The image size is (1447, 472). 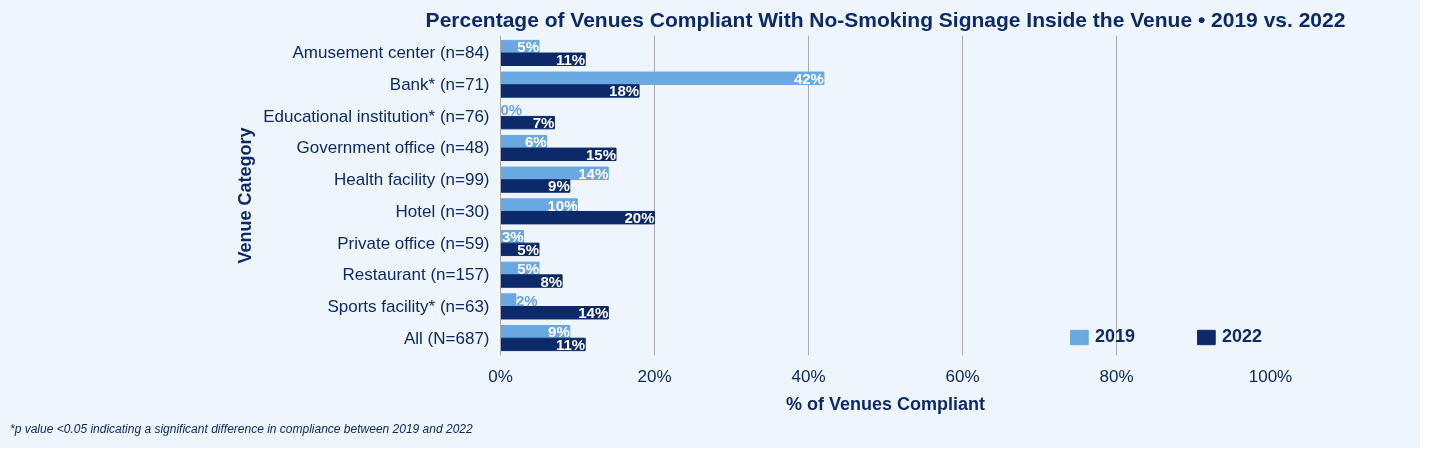 I want to click on y-tick-label: Hotel (n=30), so click(x=442, y=211).